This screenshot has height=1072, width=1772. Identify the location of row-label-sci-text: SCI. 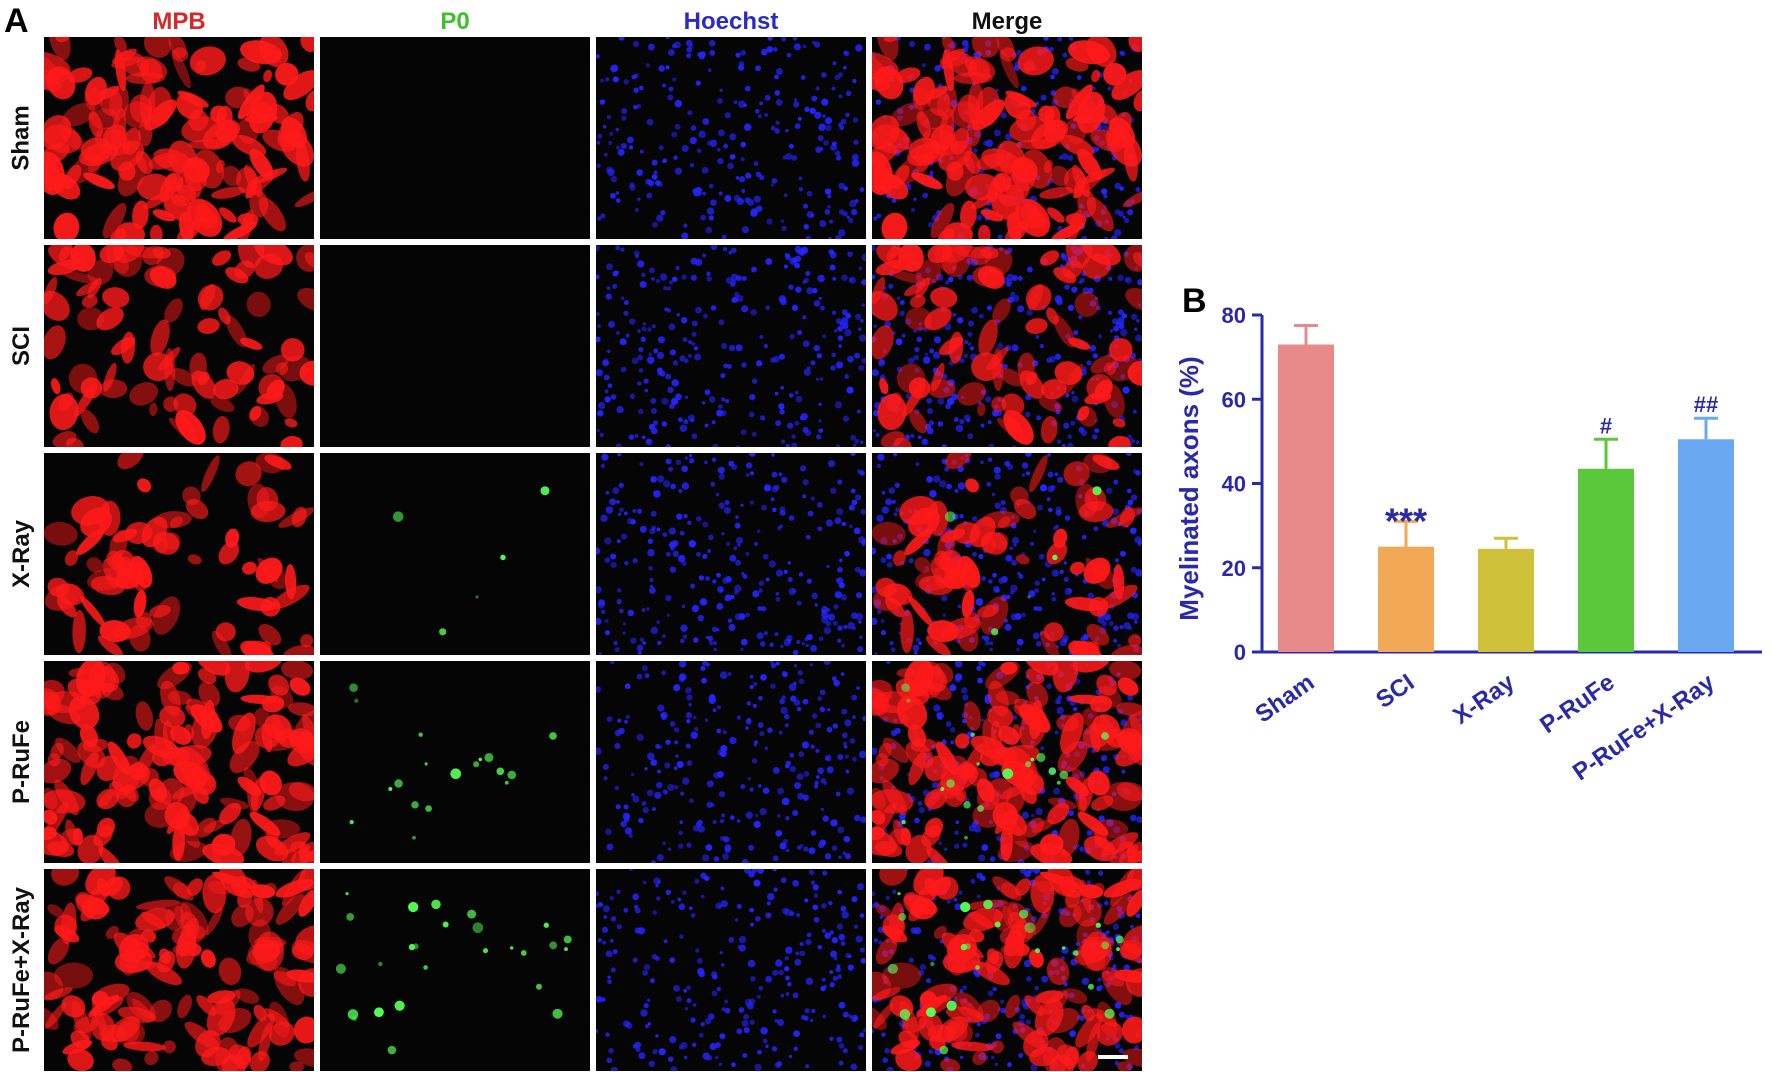
(22, 346).